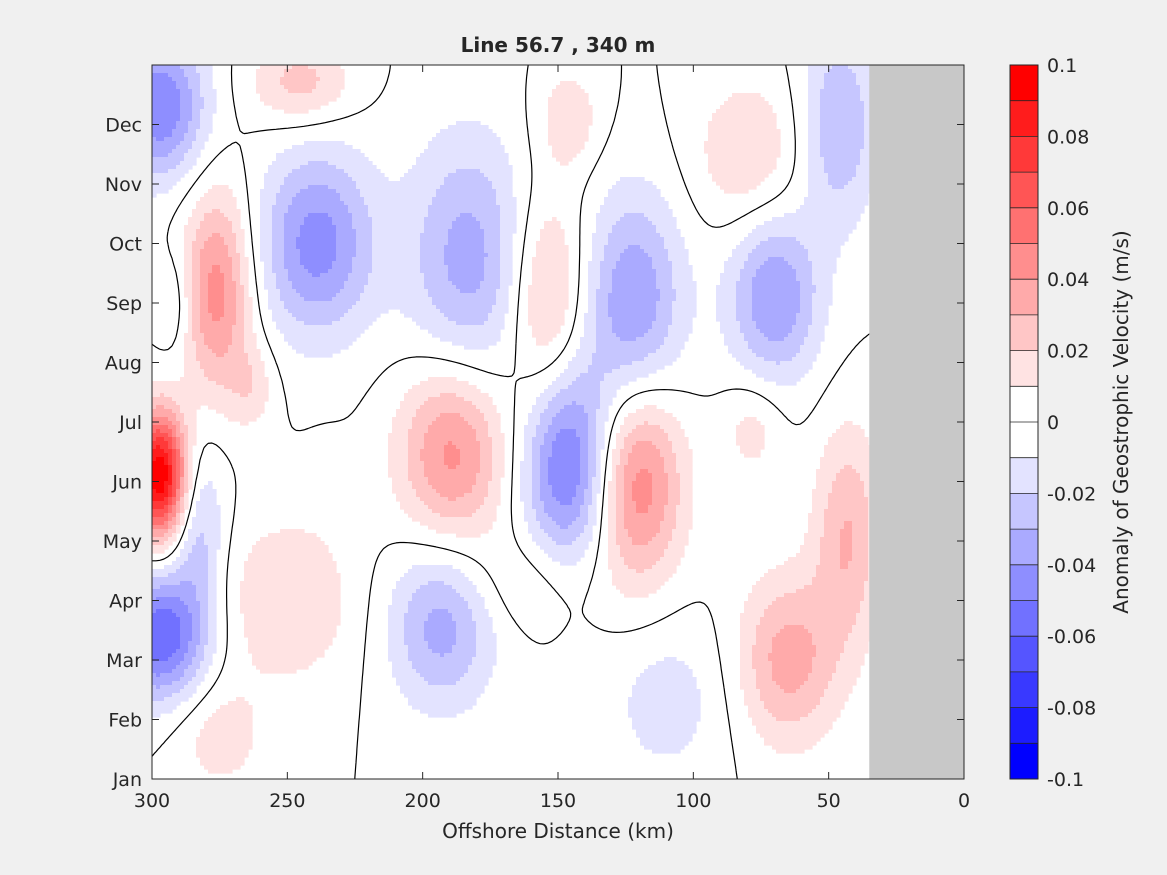 This screenshot has width=1167, height=875. Describe the element at coordinates (1068, 209) in the screenshot. I see `colorbar-tick-label: 0.06` at that location.